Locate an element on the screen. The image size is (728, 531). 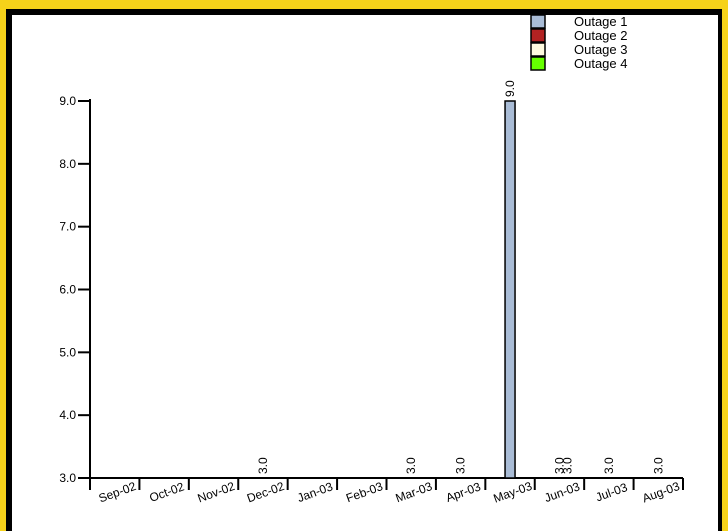
x-tick-label: Nov-02 is located at coordinates (216, 492).